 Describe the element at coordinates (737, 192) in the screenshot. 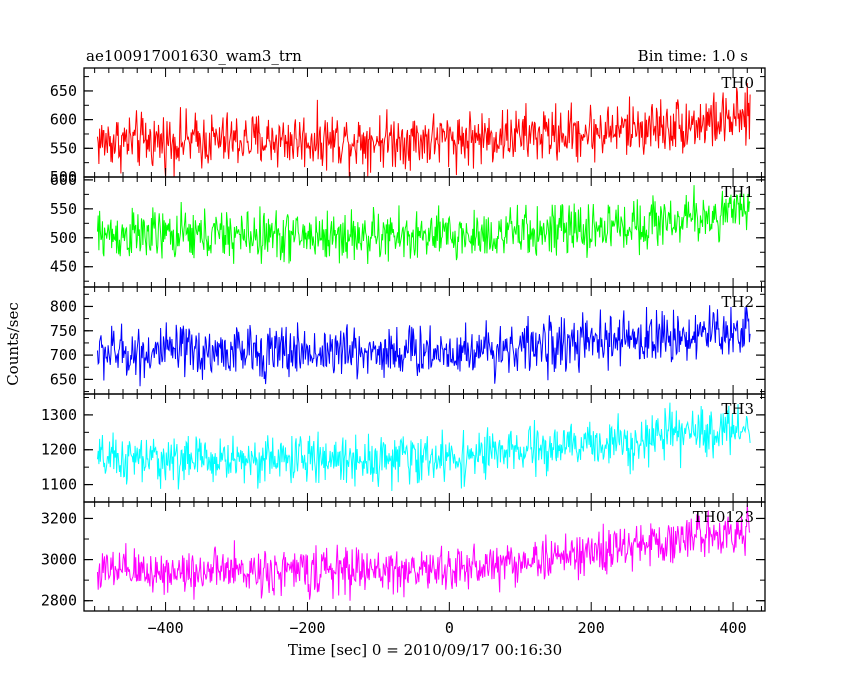

I see `series-label-th1: TH1` at that location.